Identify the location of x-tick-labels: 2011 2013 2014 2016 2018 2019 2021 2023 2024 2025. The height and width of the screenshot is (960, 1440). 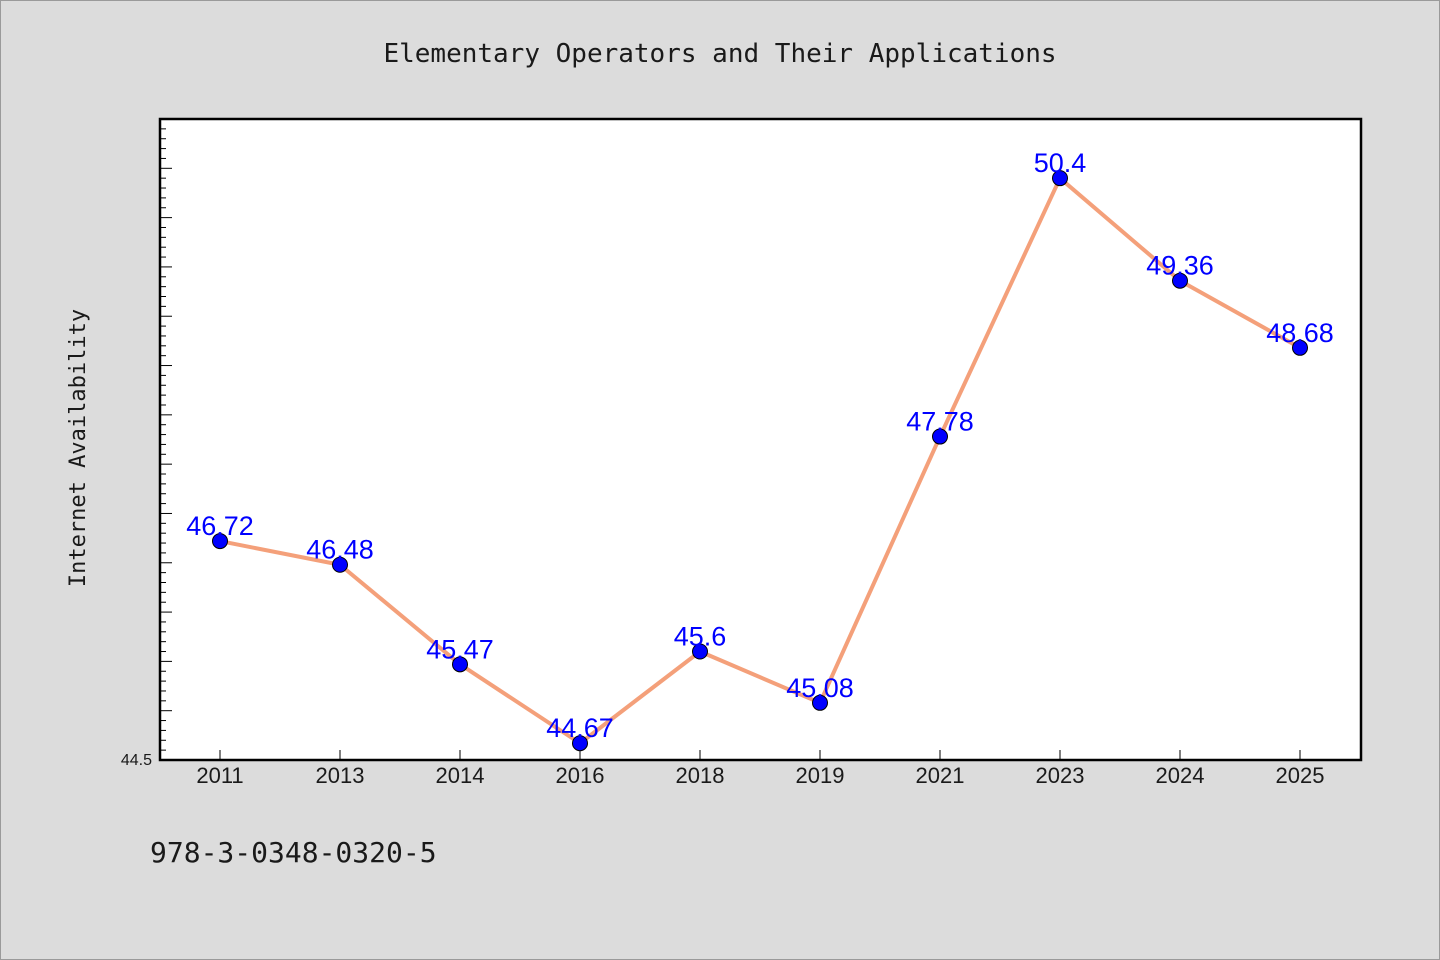
(760, 775).